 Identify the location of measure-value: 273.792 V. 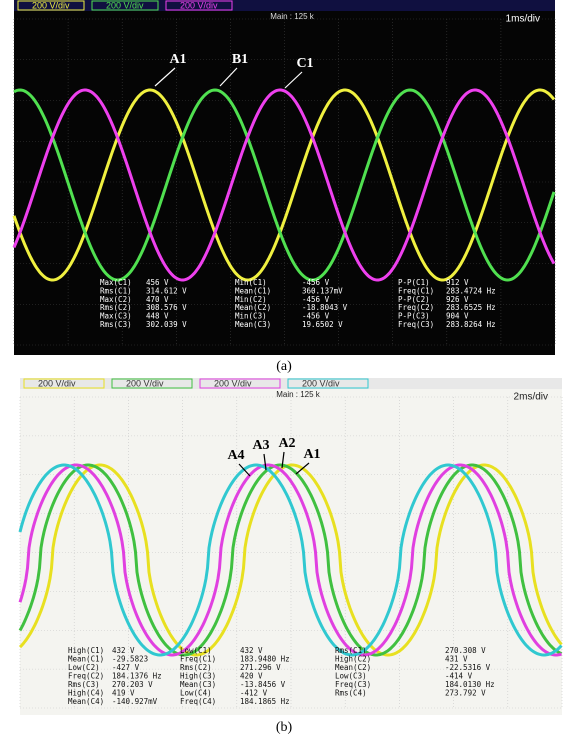
(465, 693).